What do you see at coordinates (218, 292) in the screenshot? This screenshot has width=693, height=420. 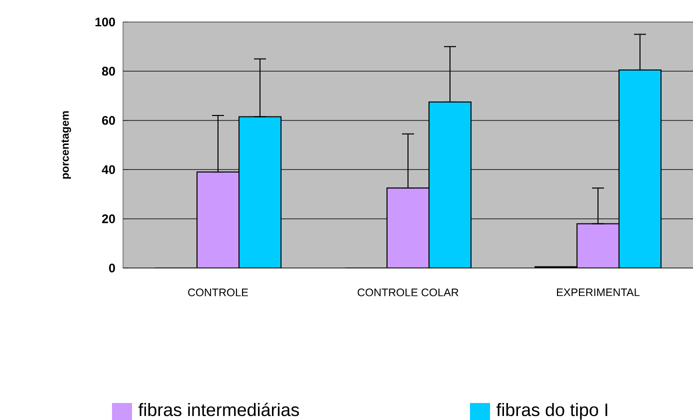 I see `x-tick-label: CONTROLE` at bounding box center [218, 292].